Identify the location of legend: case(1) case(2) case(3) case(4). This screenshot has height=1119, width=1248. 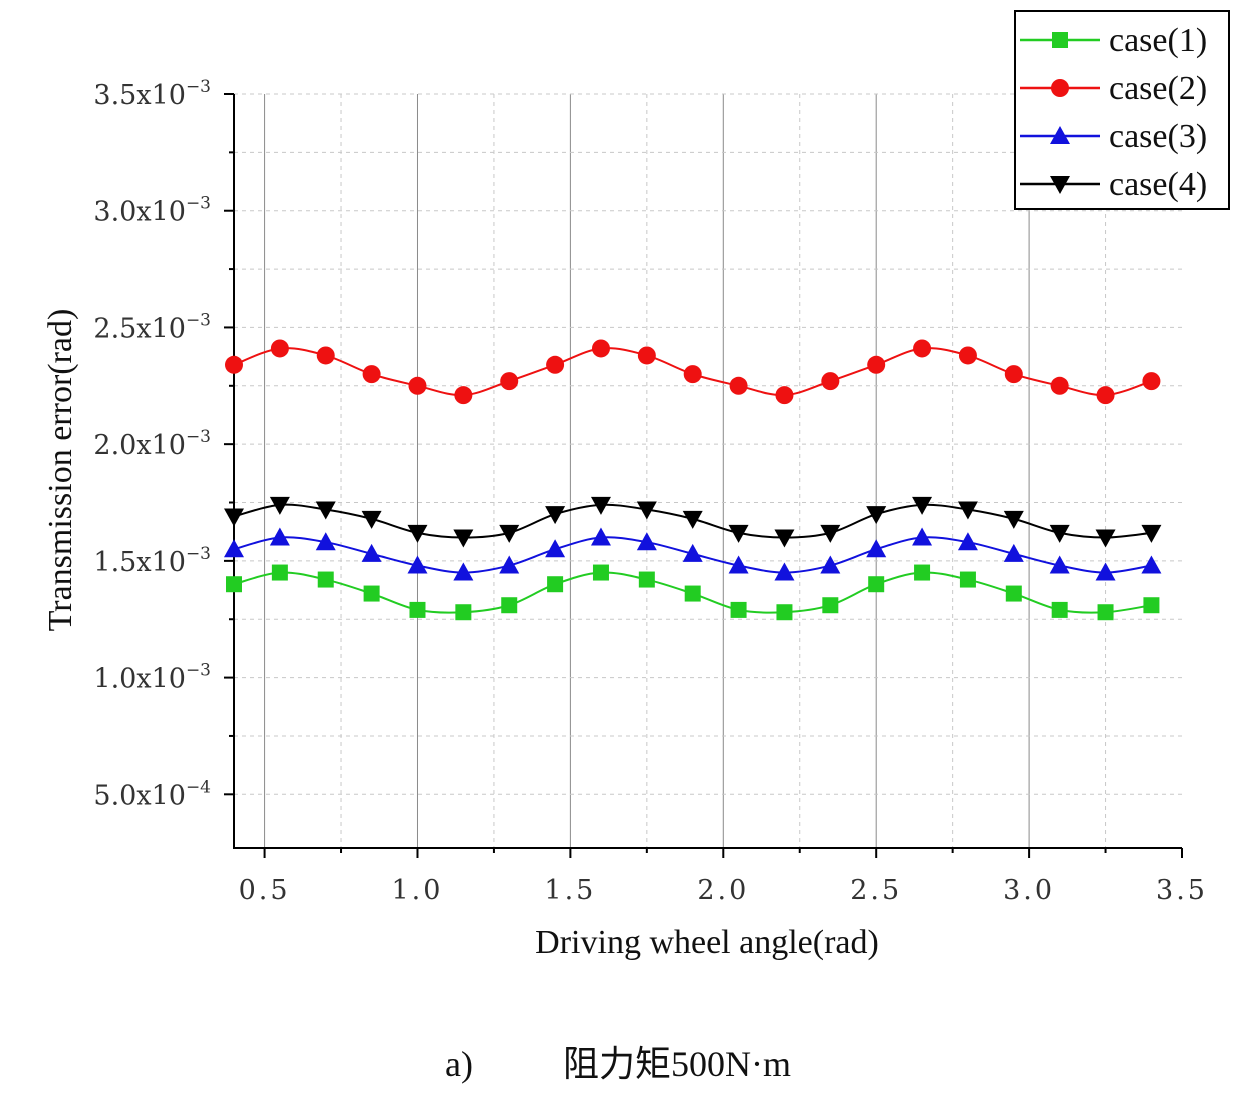
(1122, 110).